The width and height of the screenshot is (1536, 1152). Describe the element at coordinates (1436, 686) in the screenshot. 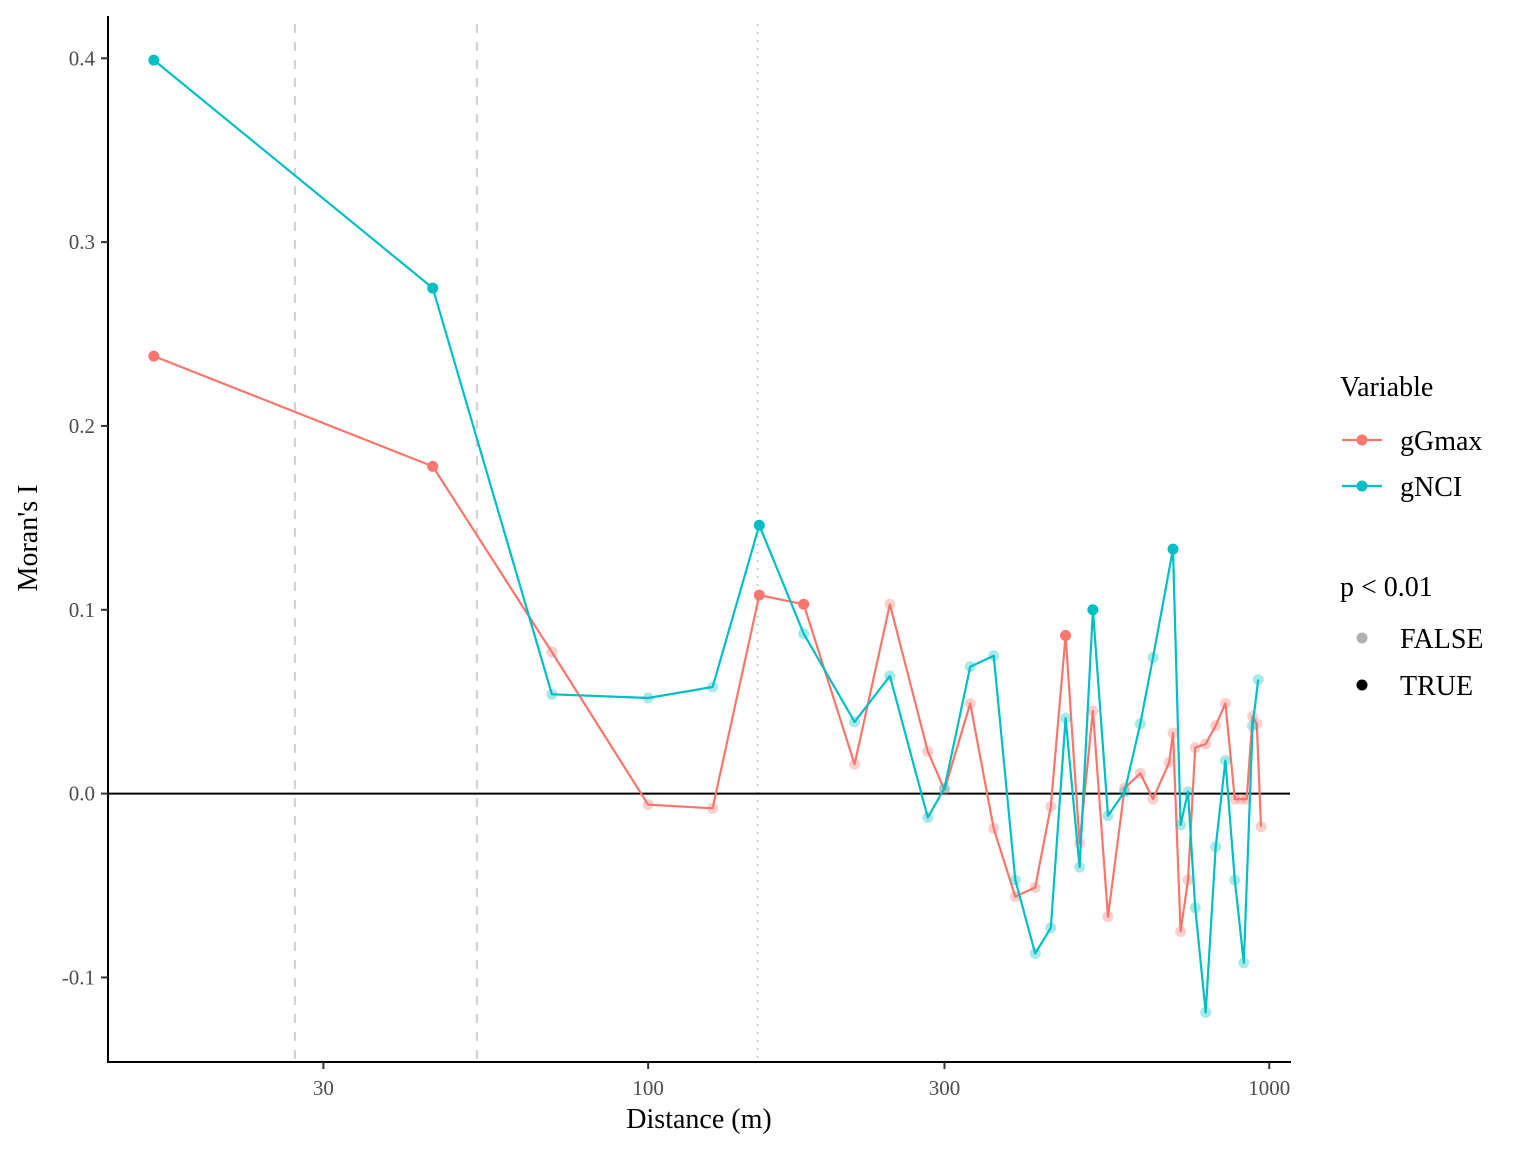

I see `legend-label-true: TRUE` at that location.